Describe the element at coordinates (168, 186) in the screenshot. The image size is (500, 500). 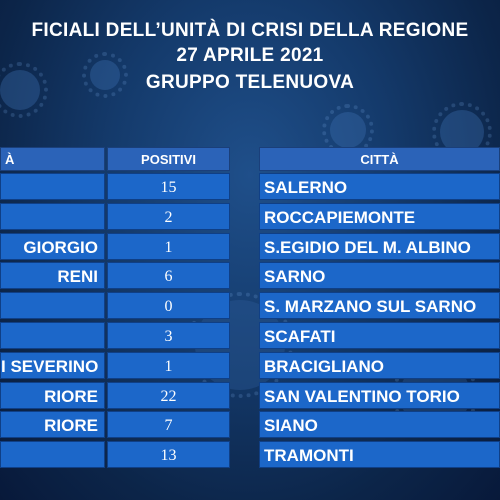
I see `positivi-cell: 15` at that location.